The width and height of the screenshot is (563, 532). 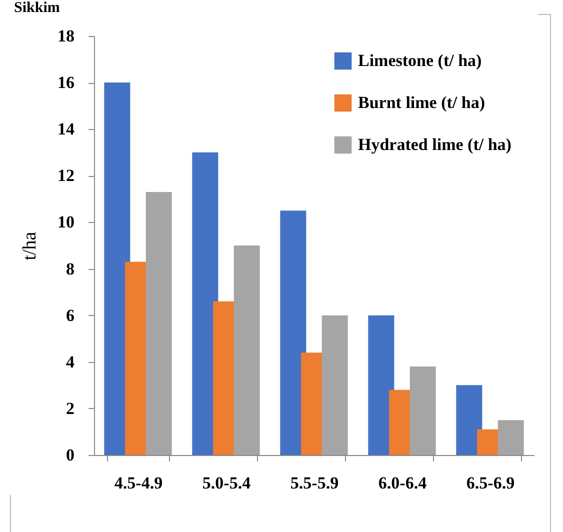 What do you see at coordinates (435, 144) in the screenshot?
I see `legend-label: Hydrated lime (t/ ha)` at bounding box center [435, 144].